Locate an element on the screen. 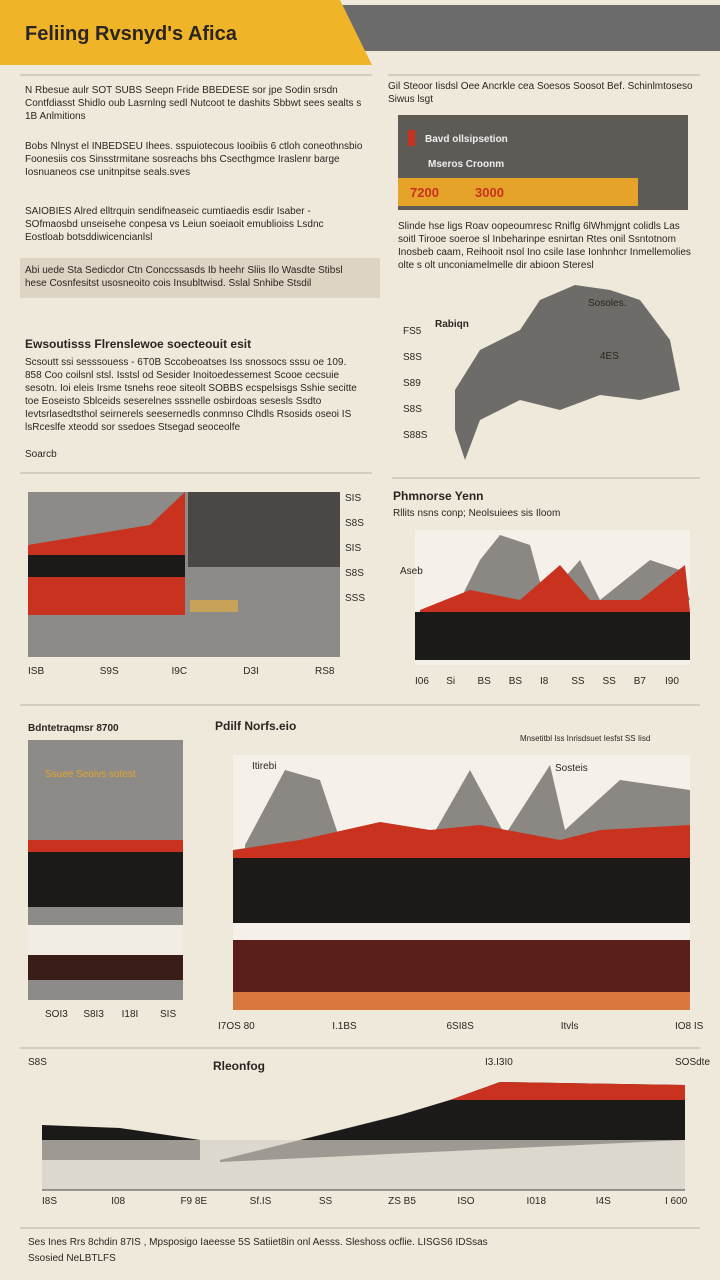 The image size is (720, 1280). x-tick-label: RS8 is located at coordinates (325, 671).